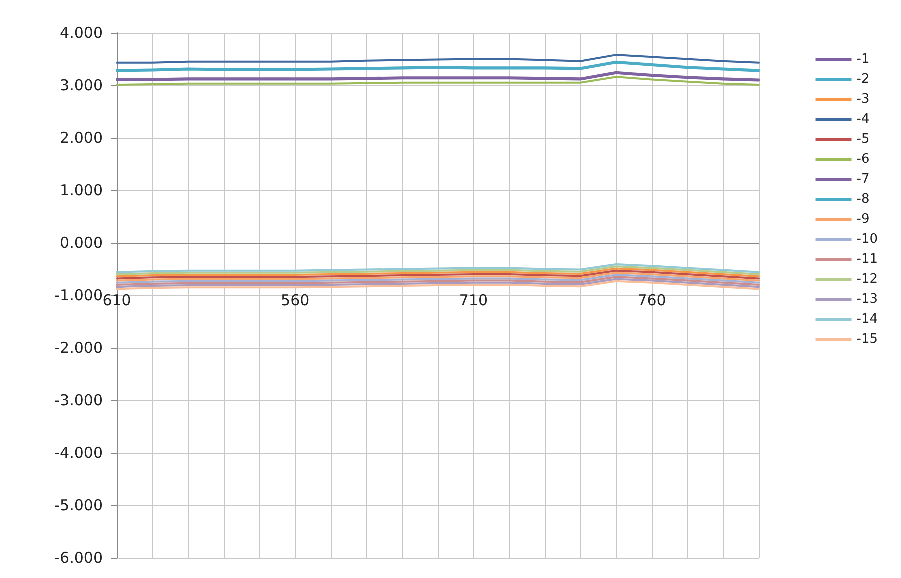  What do you see at coordinates (81, 85) in the screenshot?
I see `y-tick-label: 3.000` at bounding box center [81, 85].